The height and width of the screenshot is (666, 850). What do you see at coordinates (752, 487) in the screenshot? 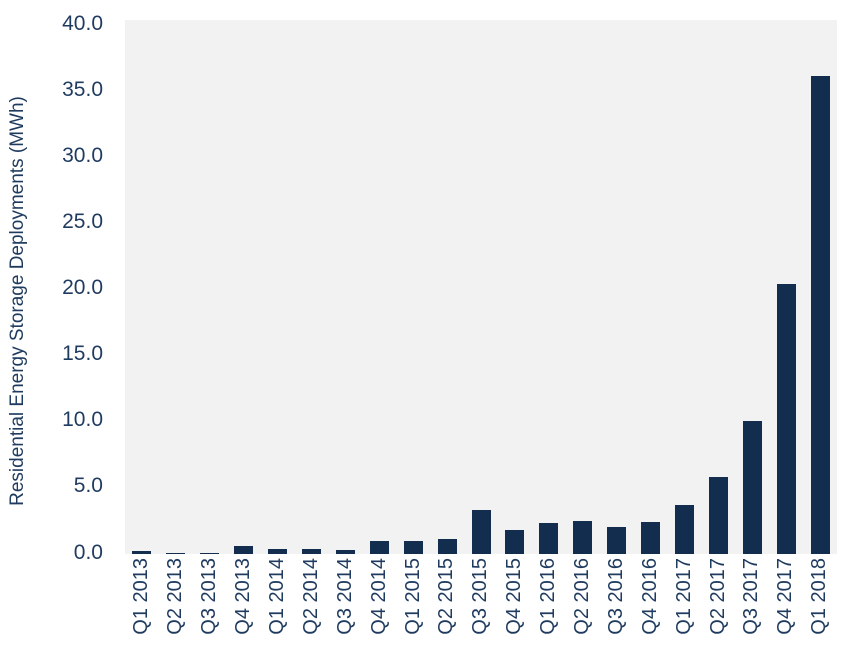
I see `bar-q3-2017` at bounding box center [752, 487].